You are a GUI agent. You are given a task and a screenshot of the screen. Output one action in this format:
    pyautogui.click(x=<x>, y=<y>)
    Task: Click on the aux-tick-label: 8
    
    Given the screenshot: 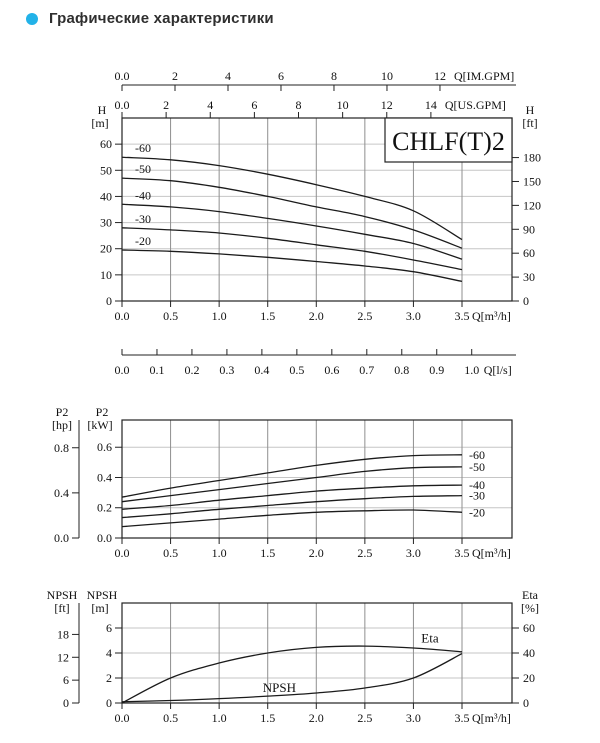 What is the action you would take?
    pyautogui.click(x=334, y=76)
    